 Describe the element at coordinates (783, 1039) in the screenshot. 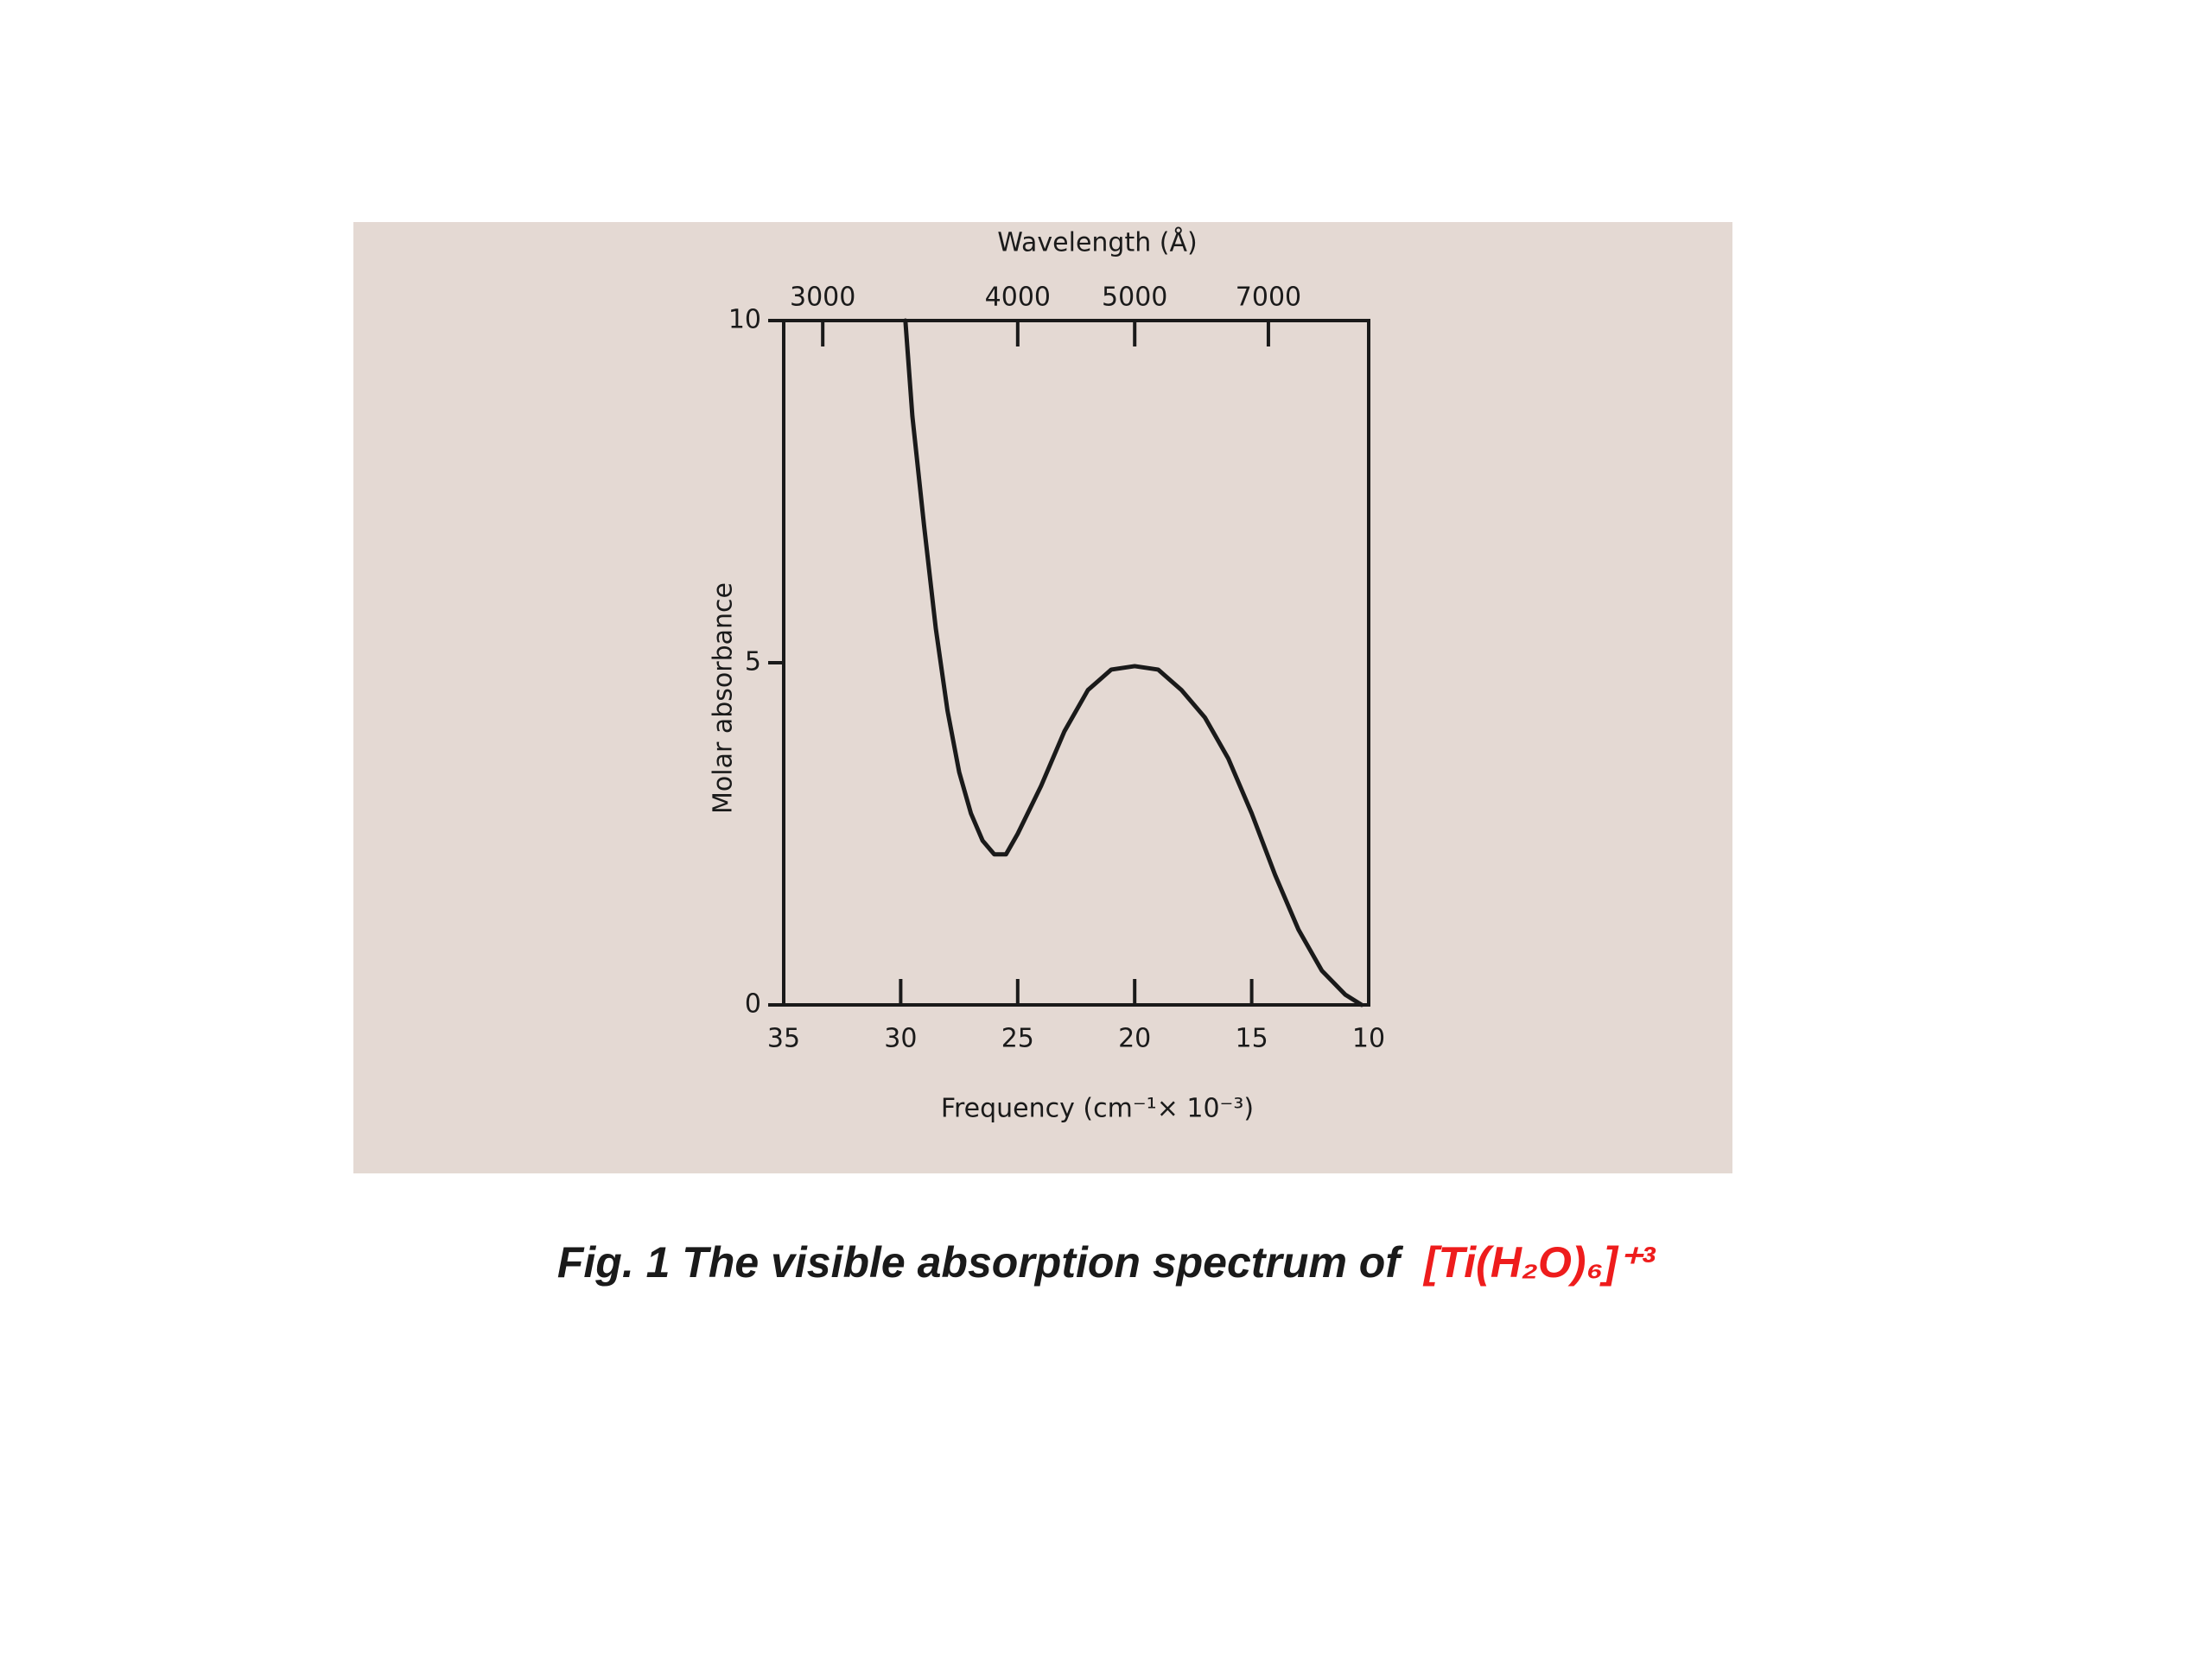

I see `x-tick-label: 35` at that location.